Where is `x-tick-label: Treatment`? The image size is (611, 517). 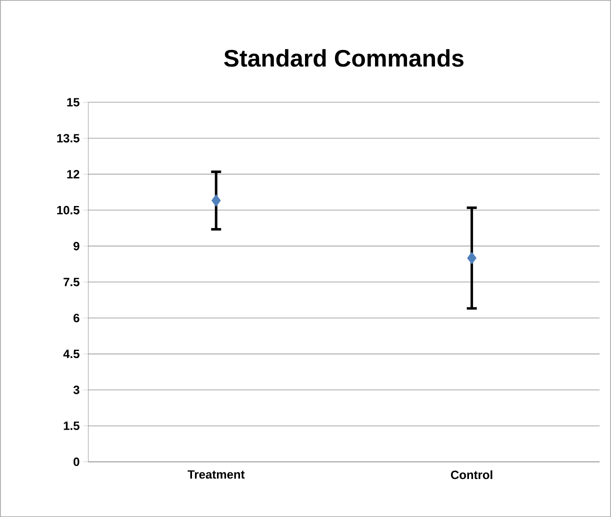 x-tick-label: Treatment is located at coordinates (216, 474).